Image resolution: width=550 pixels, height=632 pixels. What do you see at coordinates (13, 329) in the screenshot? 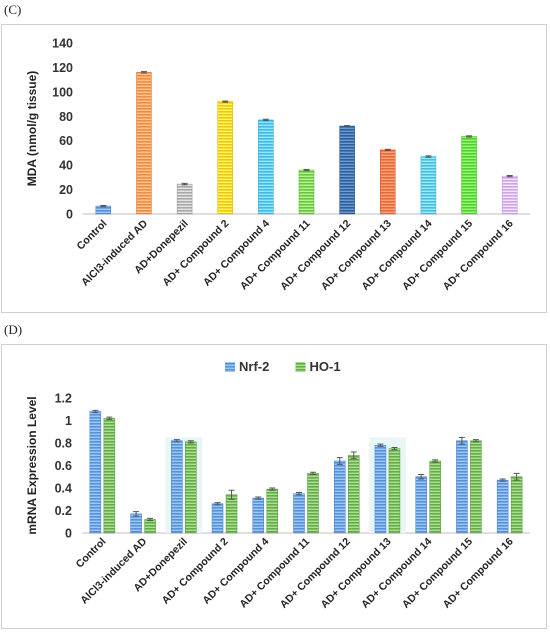
I see `panel-label-d: (D)` at bounding box center [13, 329].